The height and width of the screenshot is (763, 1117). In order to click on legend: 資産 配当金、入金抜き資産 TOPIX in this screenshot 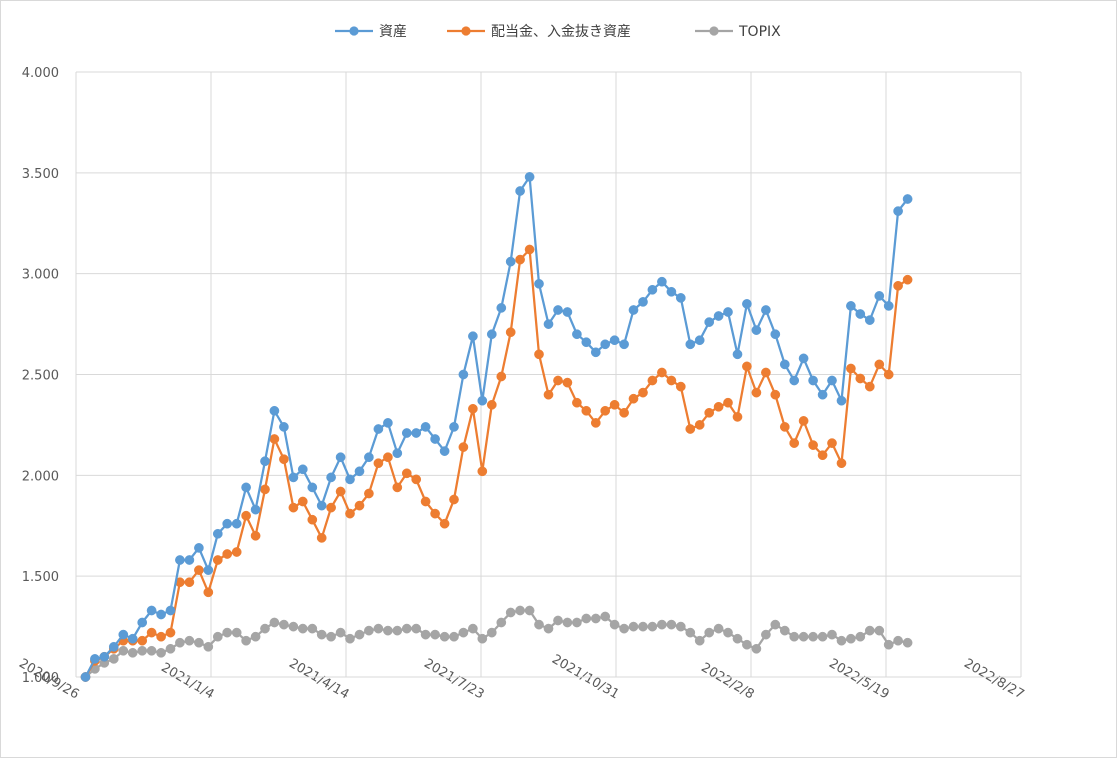, I will do `click(558, 32)`.